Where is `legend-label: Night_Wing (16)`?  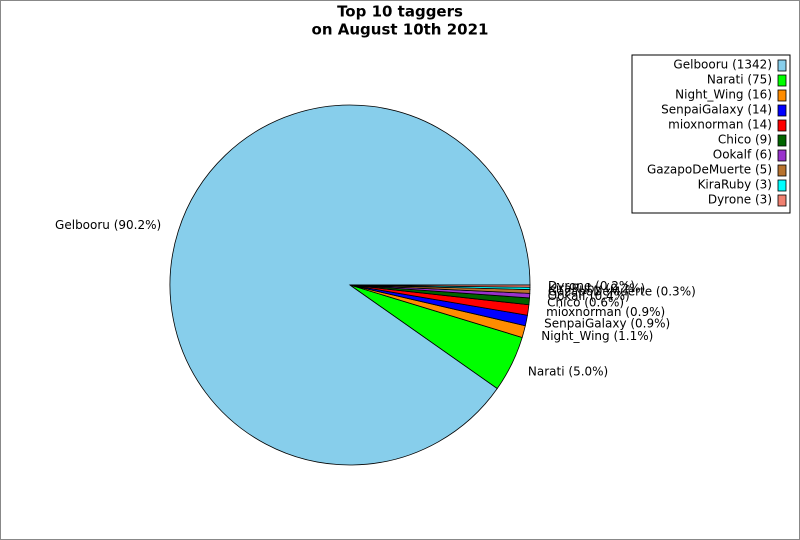
legend-label: Night_Wing (16) is located at coordinates (723, 95).